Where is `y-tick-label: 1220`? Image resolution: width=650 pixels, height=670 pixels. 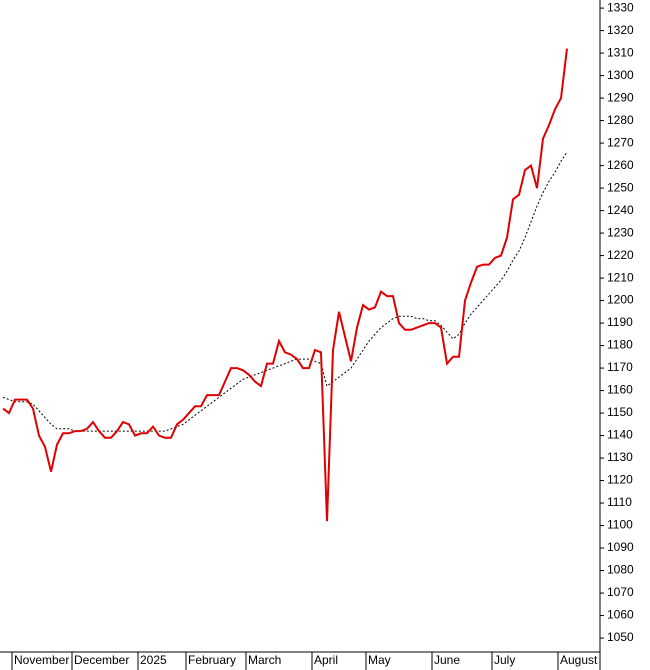
y-tick-label: 1220 is located at coordinates (620, 255).